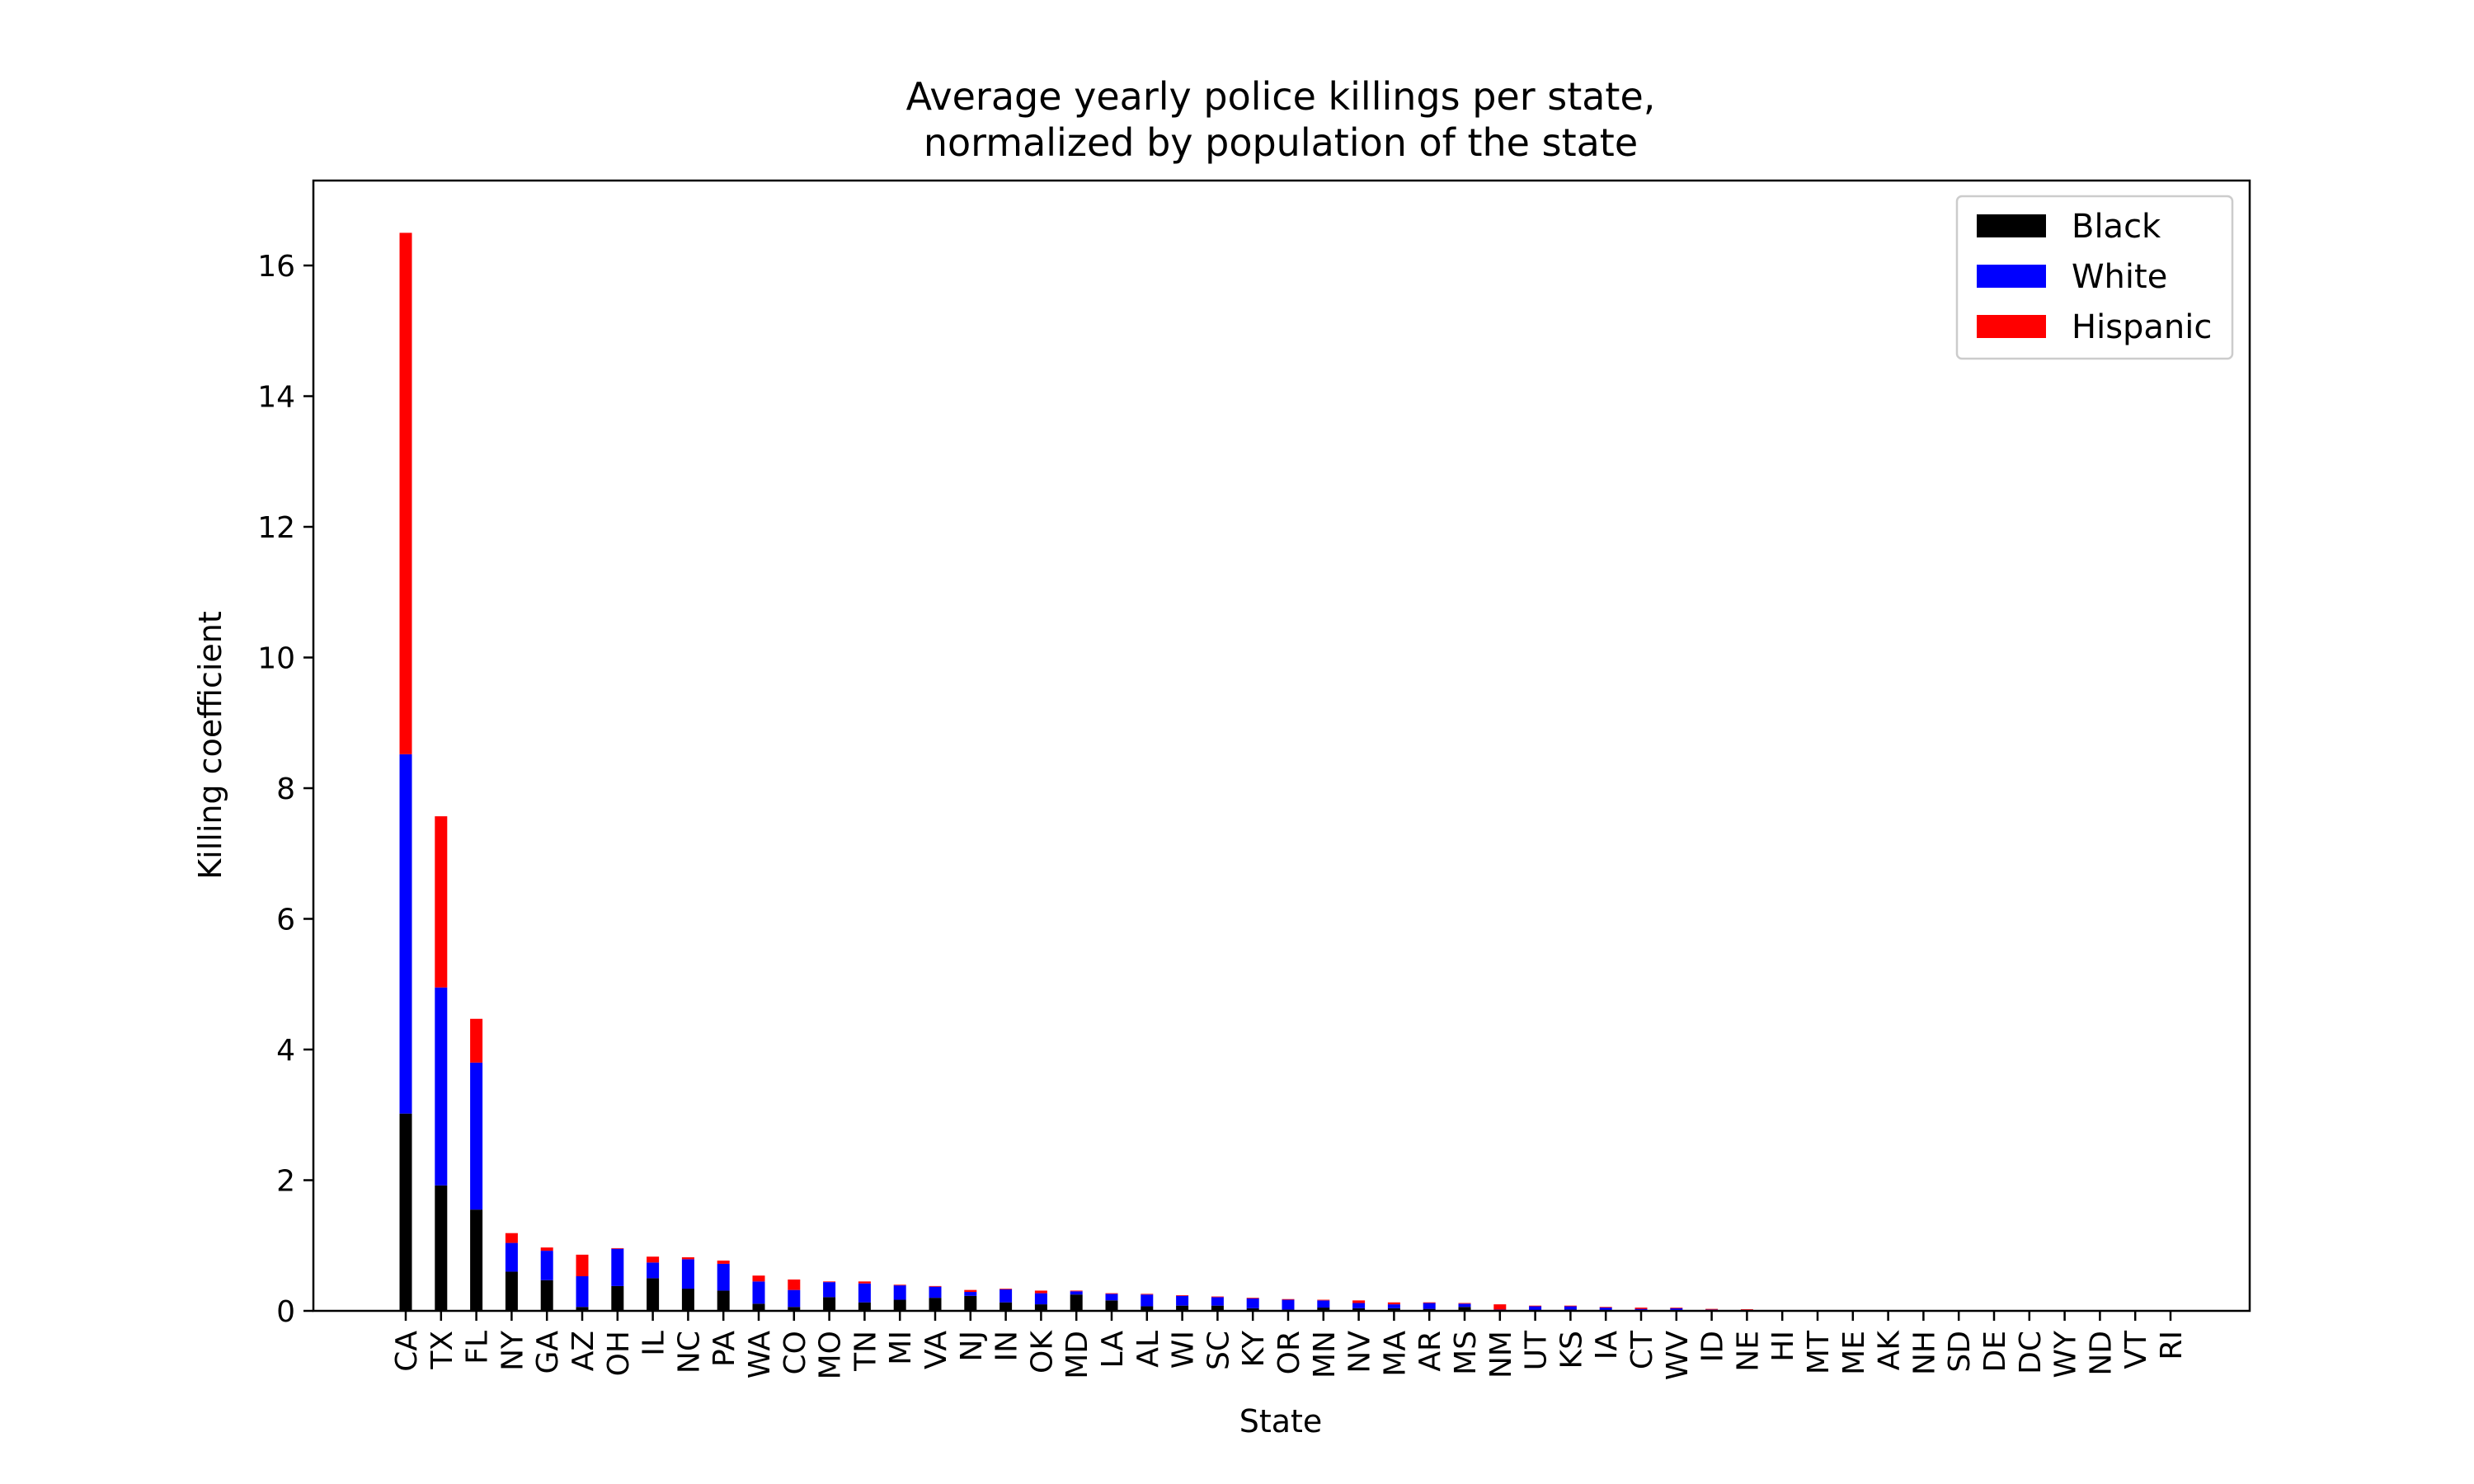 The image size is (2474, 1484). I want to click on bar-va-black, so click(935, 1304).